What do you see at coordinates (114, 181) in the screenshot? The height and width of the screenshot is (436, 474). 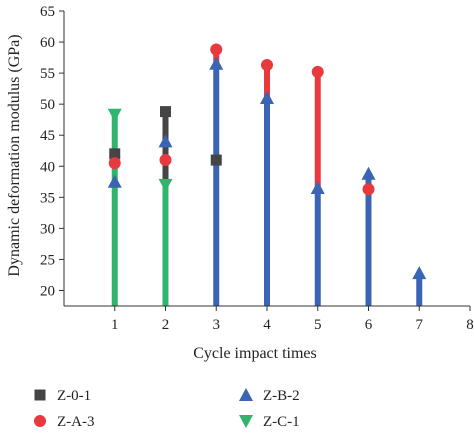 I see `point-z-b-2-x1` at bounding box center [114, 181].